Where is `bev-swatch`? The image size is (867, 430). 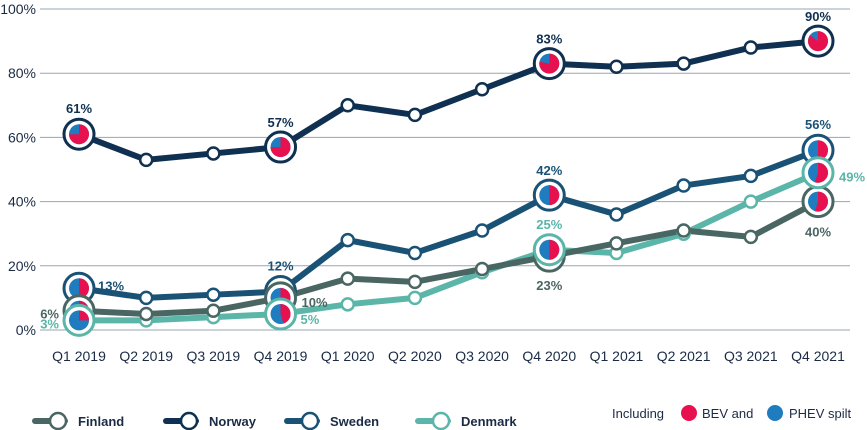 bev-swatch is located at coordinates (689, 413).